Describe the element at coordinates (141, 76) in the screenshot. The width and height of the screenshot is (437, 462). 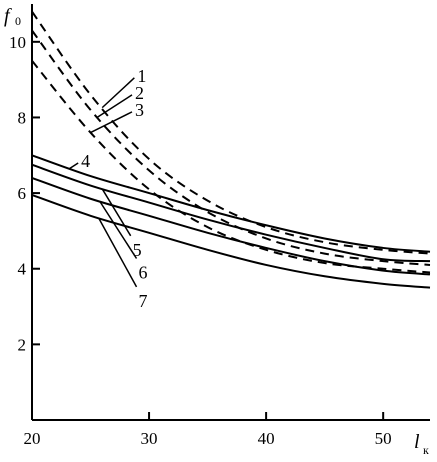
I see `series-label-1: 1` at that location.